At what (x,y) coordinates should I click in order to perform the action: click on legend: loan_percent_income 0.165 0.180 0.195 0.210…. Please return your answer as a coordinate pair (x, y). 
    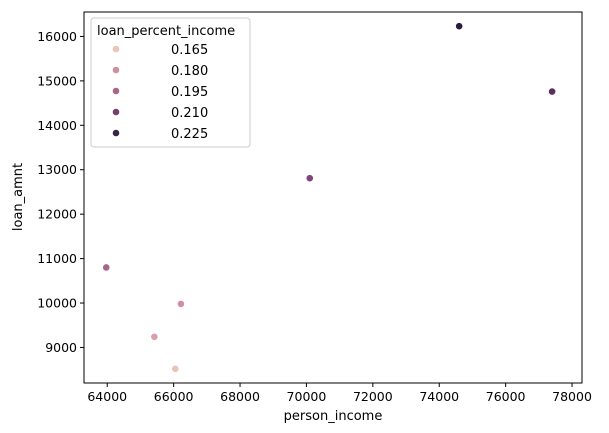
    Looking at the image, I should click on (170, 82).